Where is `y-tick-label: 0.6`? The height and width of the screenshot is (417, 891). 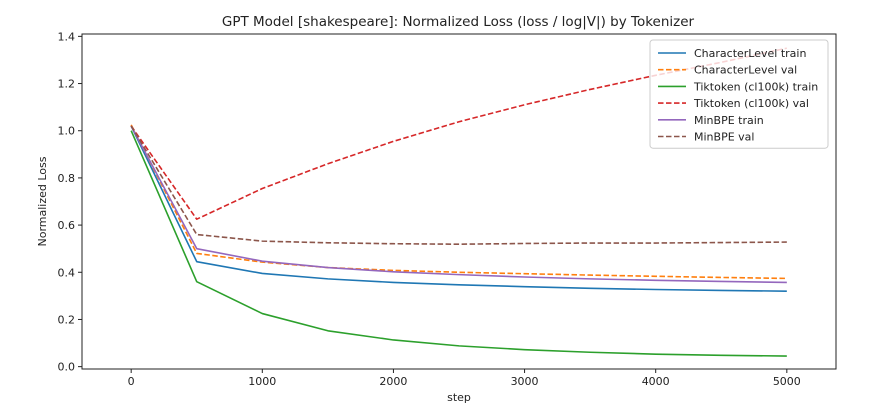 y-tick-label: 0.6 is located at coordinates (67, 225).